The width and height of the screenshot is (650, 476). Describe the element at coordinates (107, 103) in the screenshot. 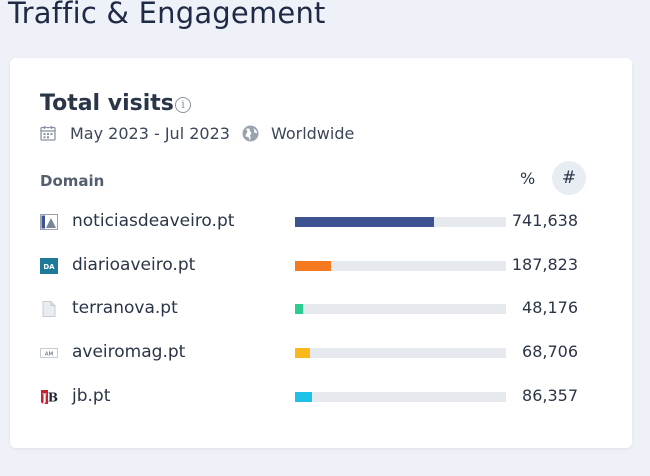

I see `card-title: Total visits` at that location.